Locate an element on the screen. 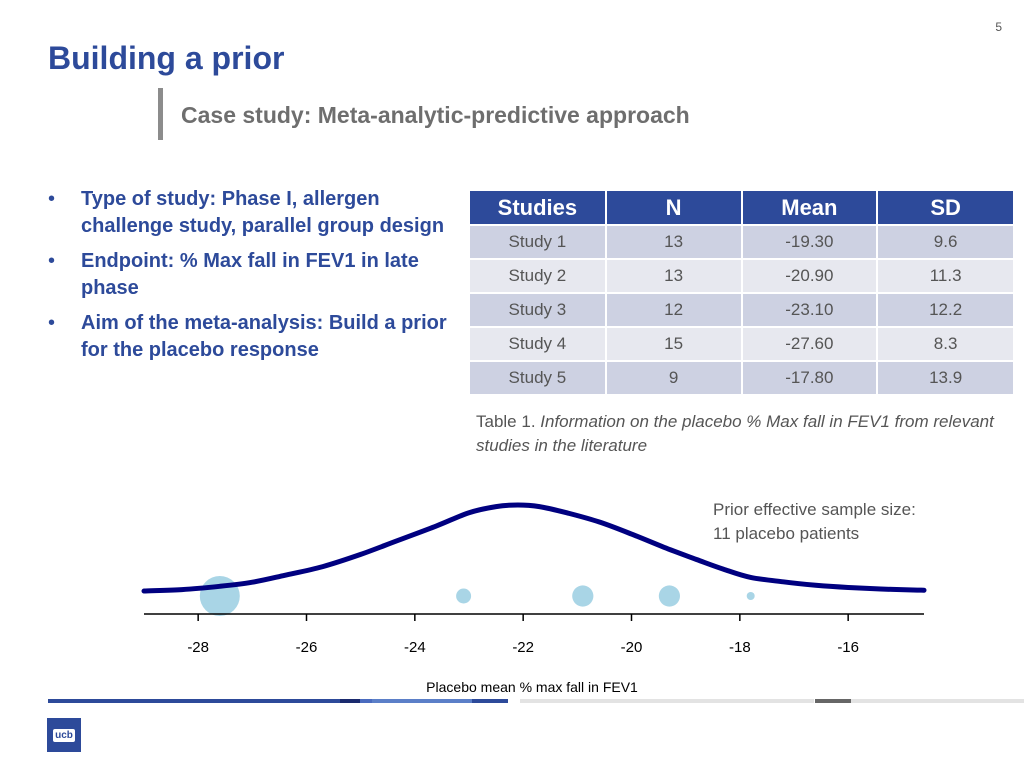 Image resolution: width=1024 pixels, height=768 pixels. x-tick-label: -28 is located at coordinates (198, 647).